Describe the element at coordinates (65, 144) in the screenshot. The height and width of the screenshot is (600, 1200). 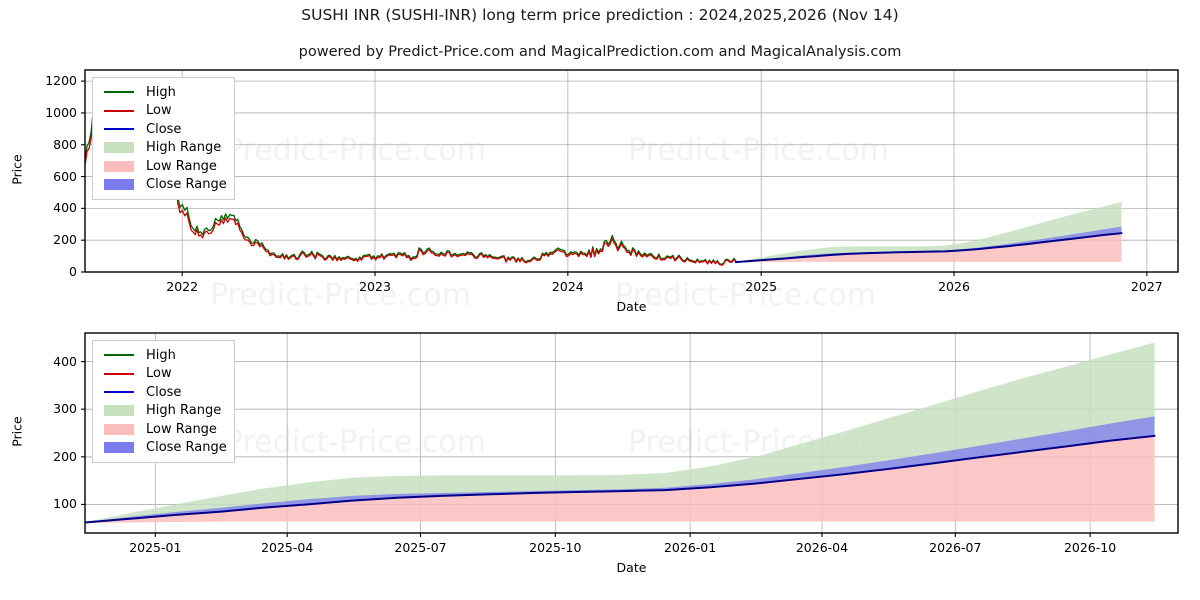
I see `y-tick-label: 800` at that location.